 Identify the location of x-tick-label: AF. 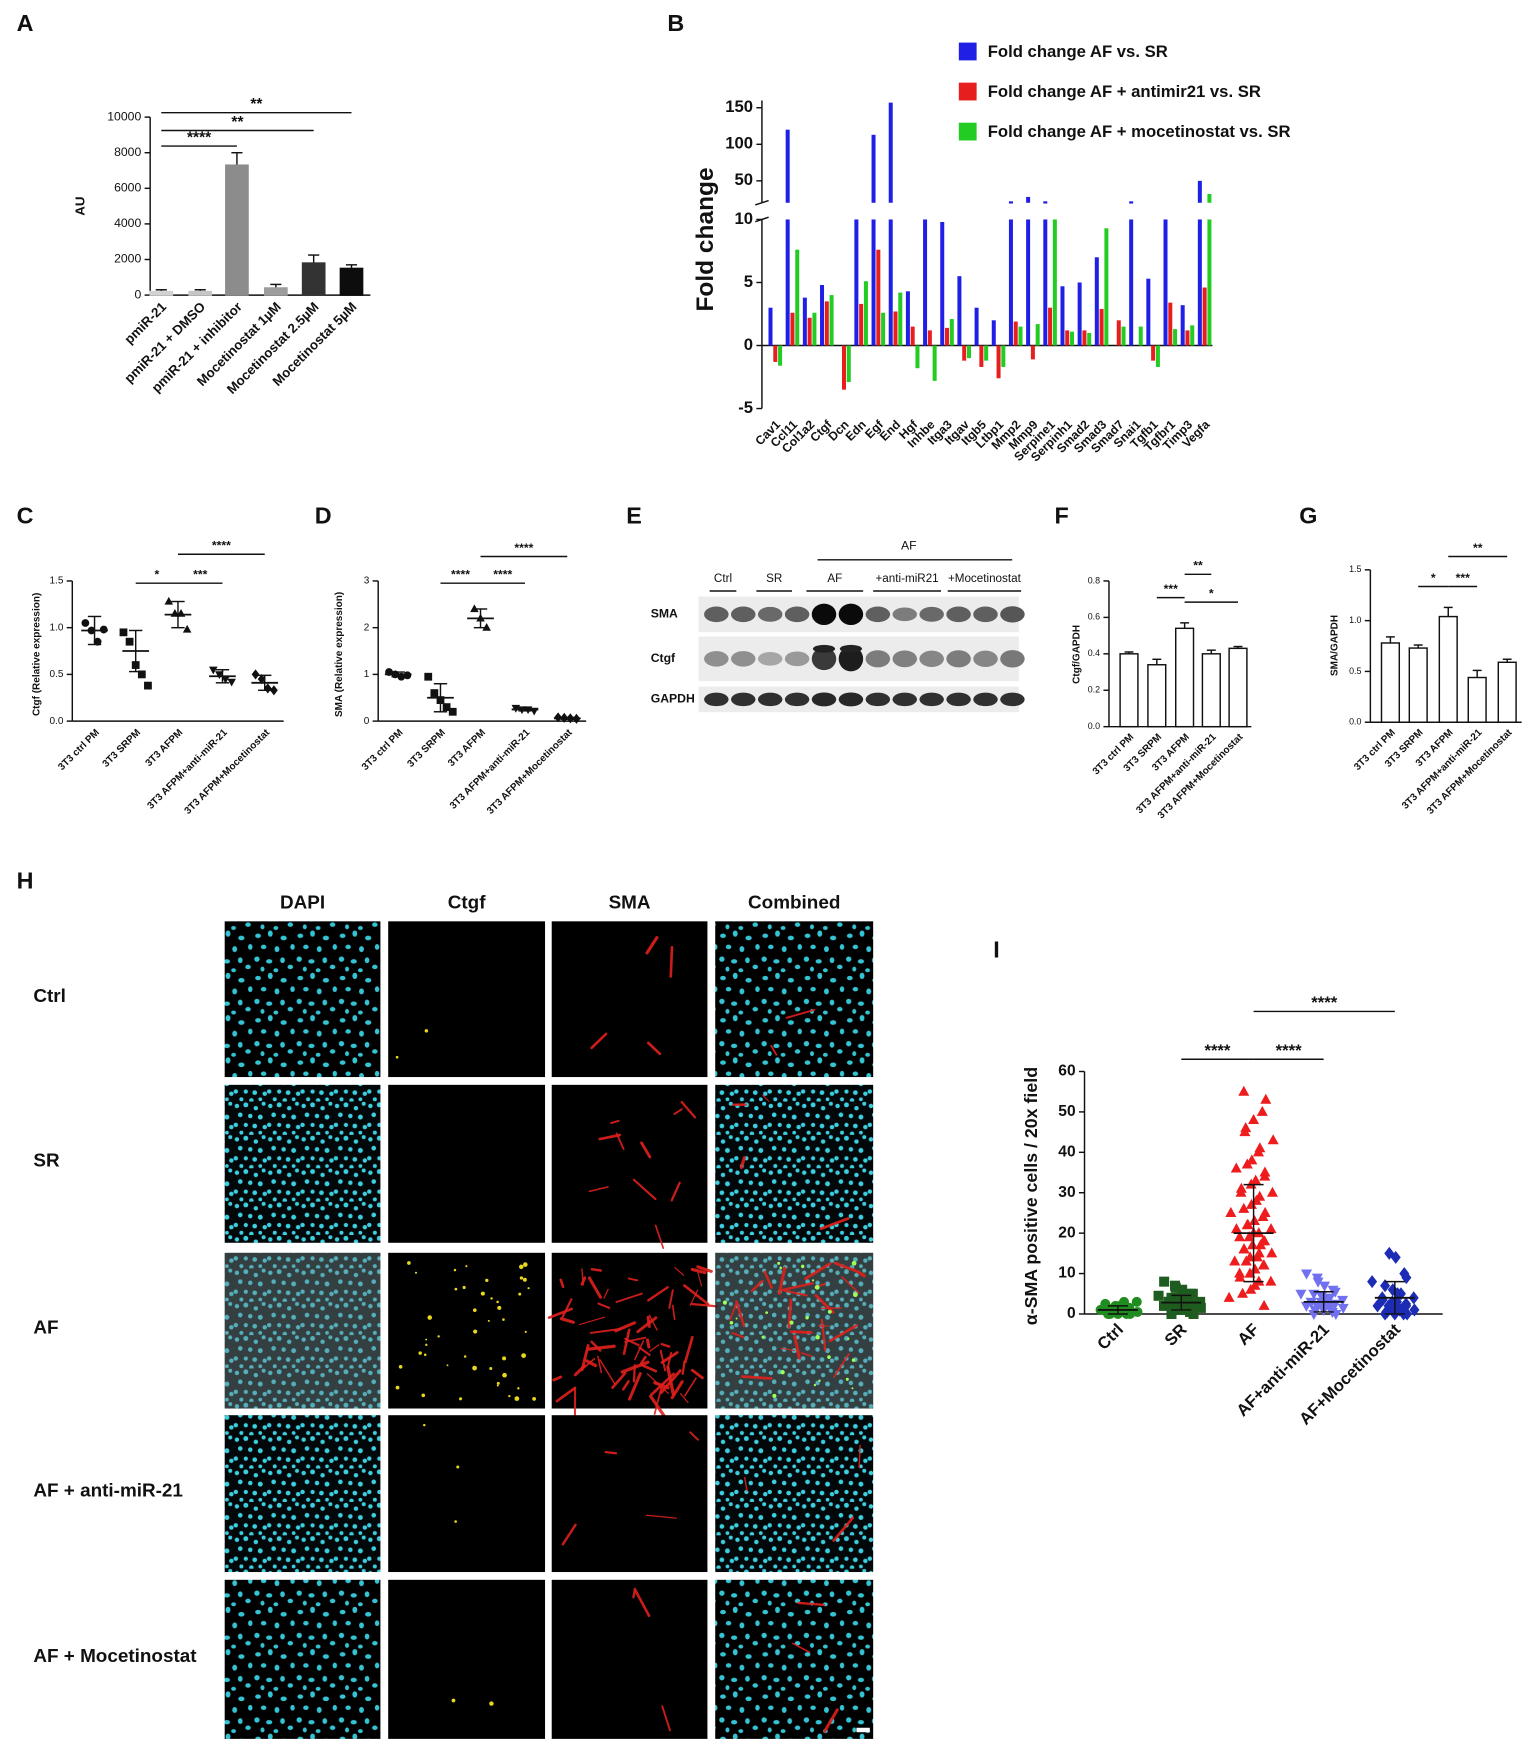
(1248, 1334).